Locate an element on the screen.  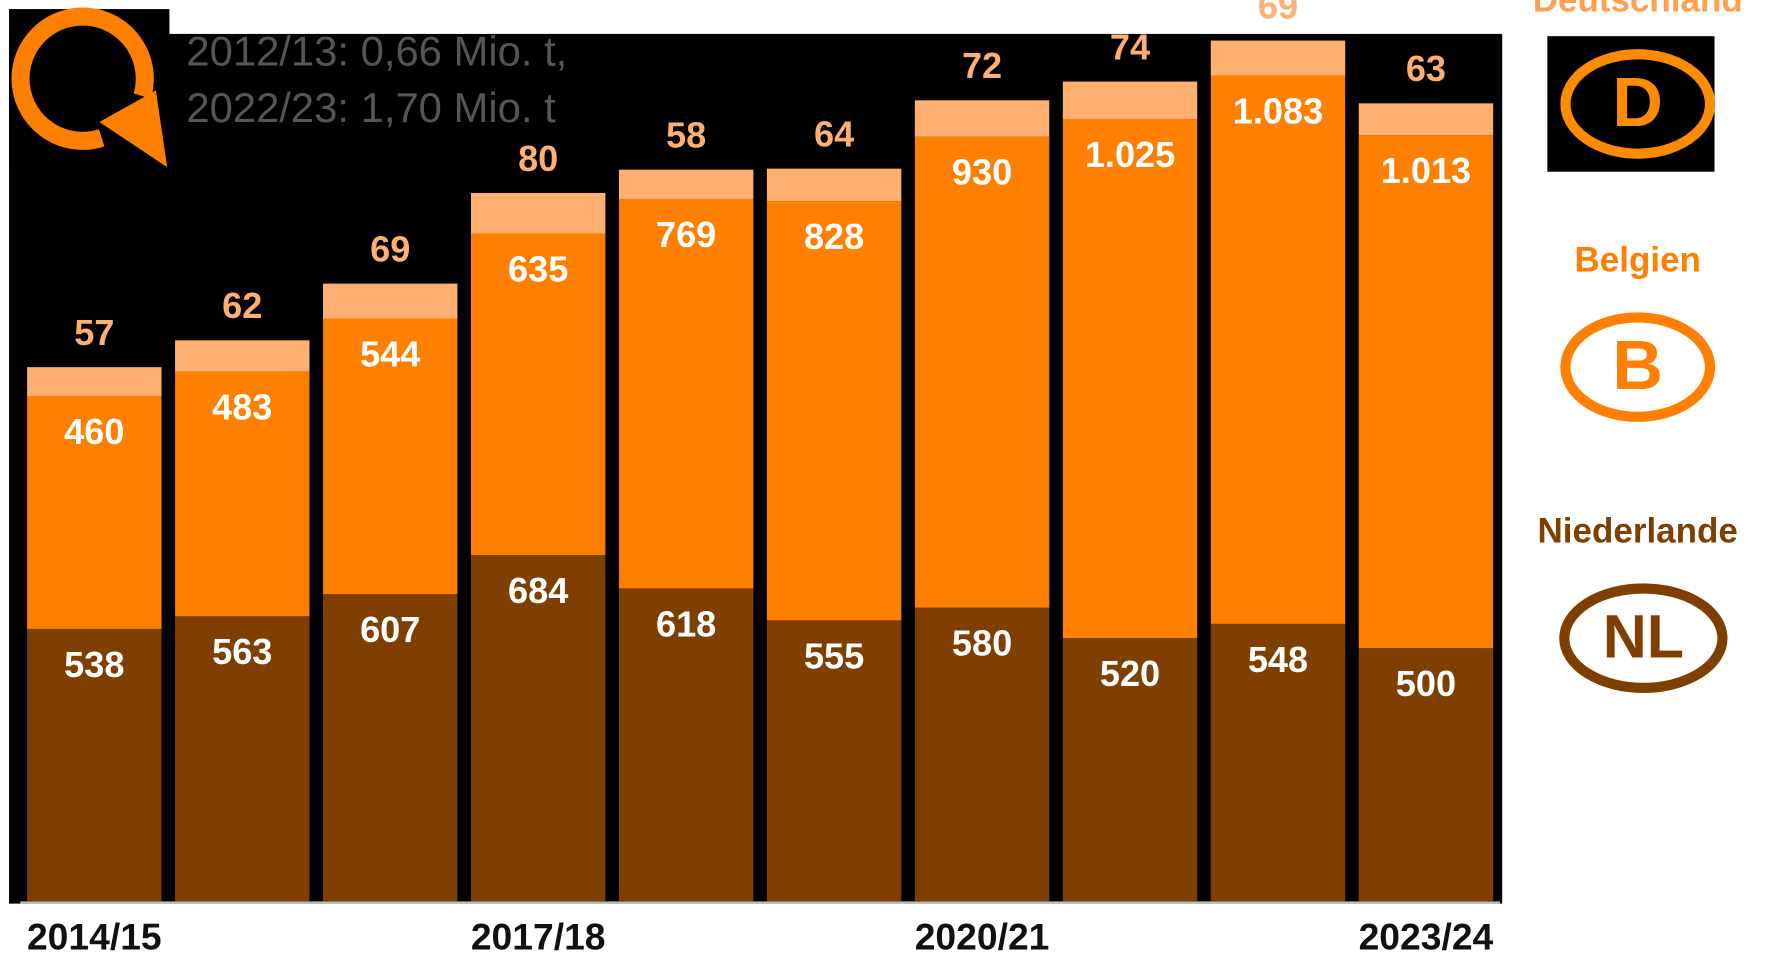
data-label: 74 is located at coordinates (1130, 46).